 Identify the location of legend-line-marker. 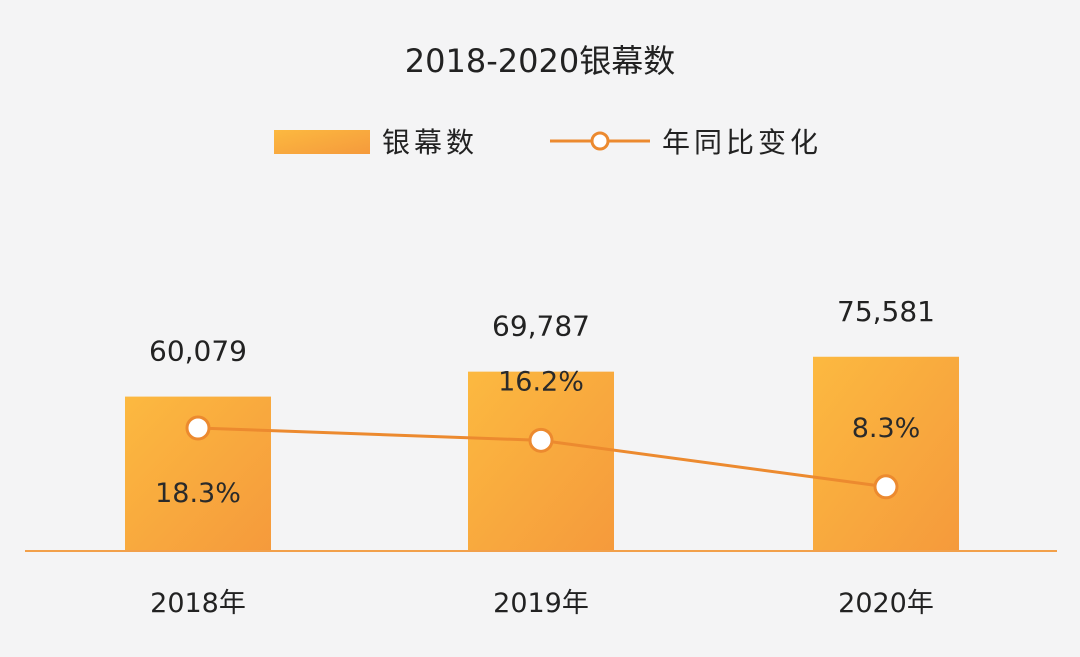
(600, 141).